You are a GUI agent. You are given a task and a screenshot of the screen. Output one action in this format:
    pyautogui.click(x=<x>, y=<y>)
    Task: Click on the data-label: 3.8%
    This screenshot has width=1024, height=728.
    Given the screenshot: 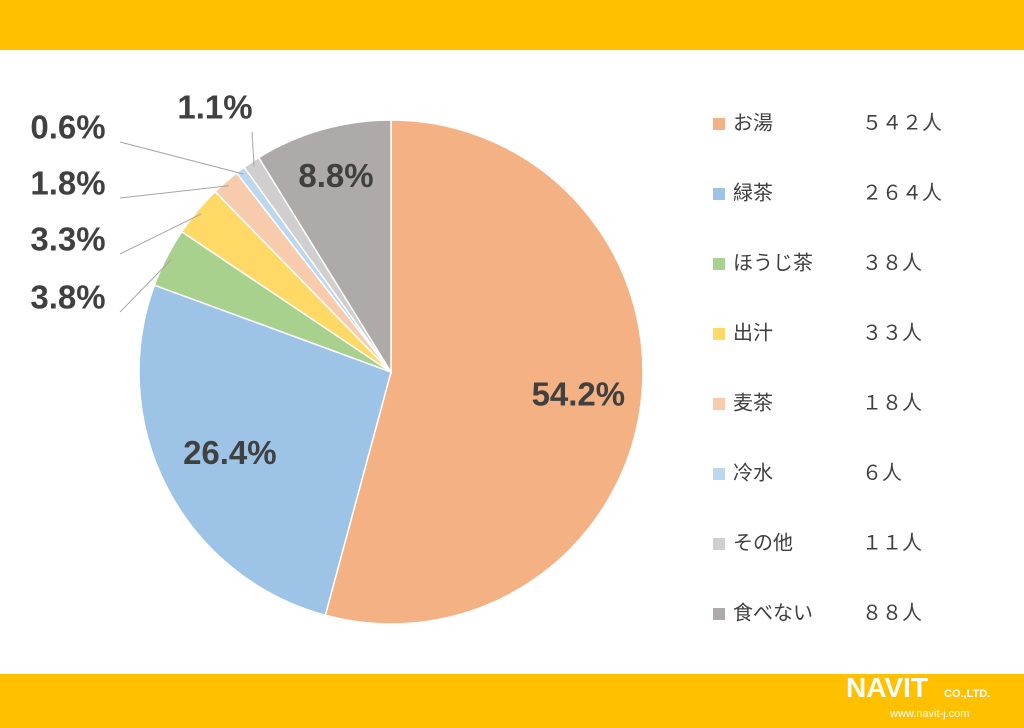 What is the action you would take?
    pyautogui.click(x=67, y=297)
    